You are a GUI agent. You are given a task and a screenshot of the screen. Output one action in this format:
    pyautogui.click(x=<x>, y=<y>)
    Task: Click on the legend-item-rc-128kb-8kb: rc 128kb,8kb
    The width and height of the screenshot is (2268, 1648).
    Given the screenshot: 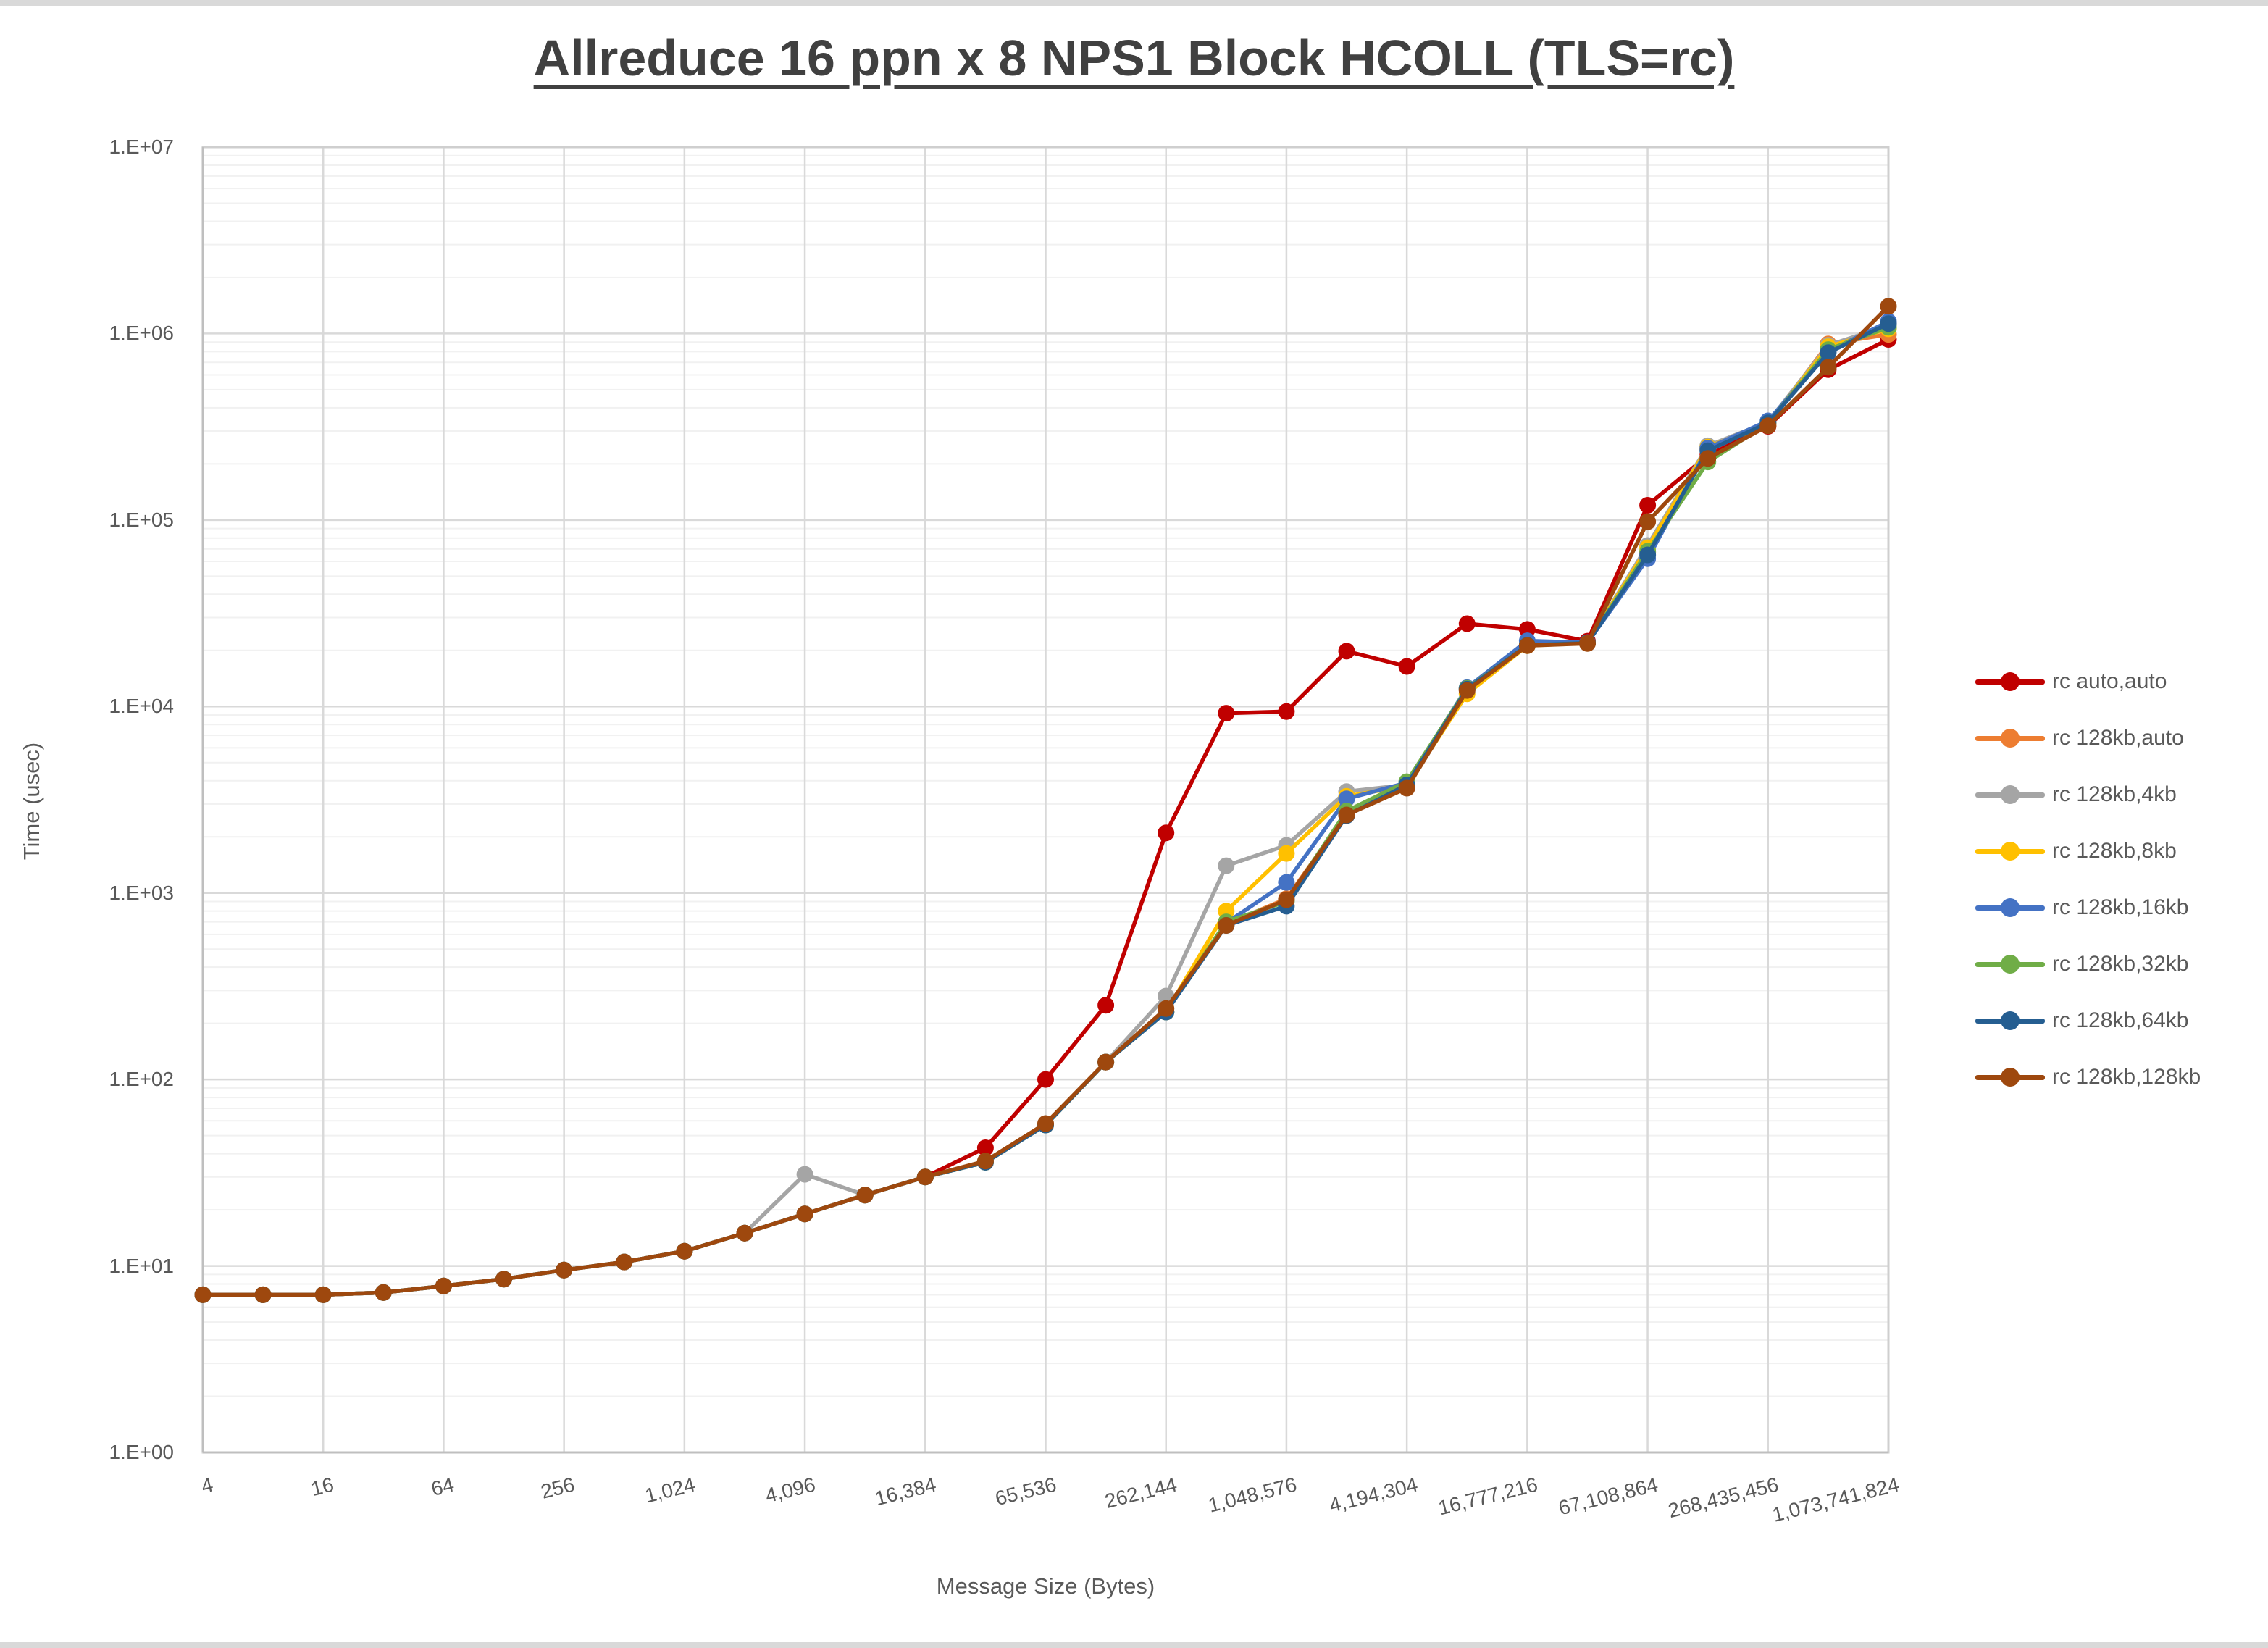 What is the action you would take?
    pyautogui.click(x=2076, y=851)
    